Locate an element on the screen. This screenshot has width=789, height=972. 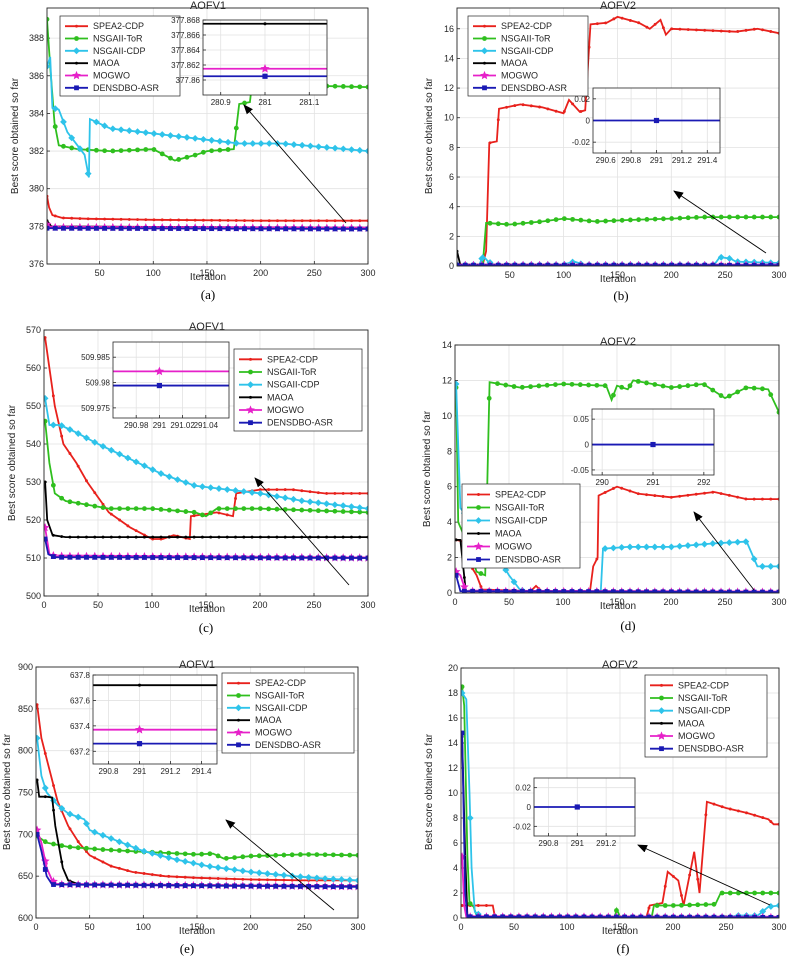
y-tick-label: 20 is located at coordinates (453, 668).